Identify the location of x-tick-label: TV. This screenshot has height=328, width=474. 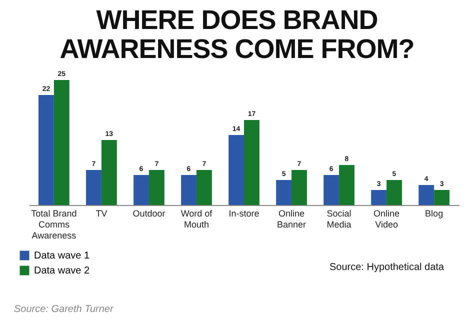
(102, 213).